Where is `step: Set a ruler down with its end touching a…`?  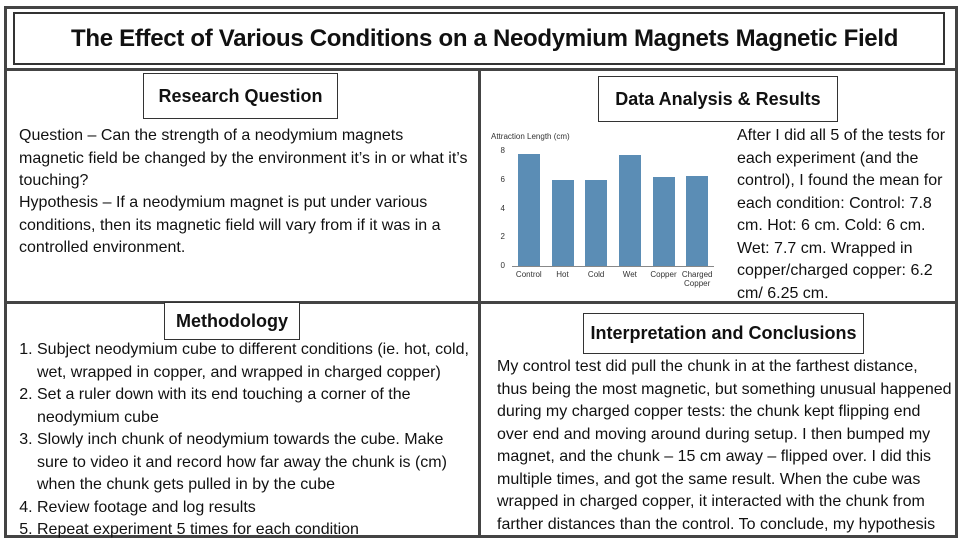 step: Set a ruler down with its end touching a… is located at coordinates (253, 406).